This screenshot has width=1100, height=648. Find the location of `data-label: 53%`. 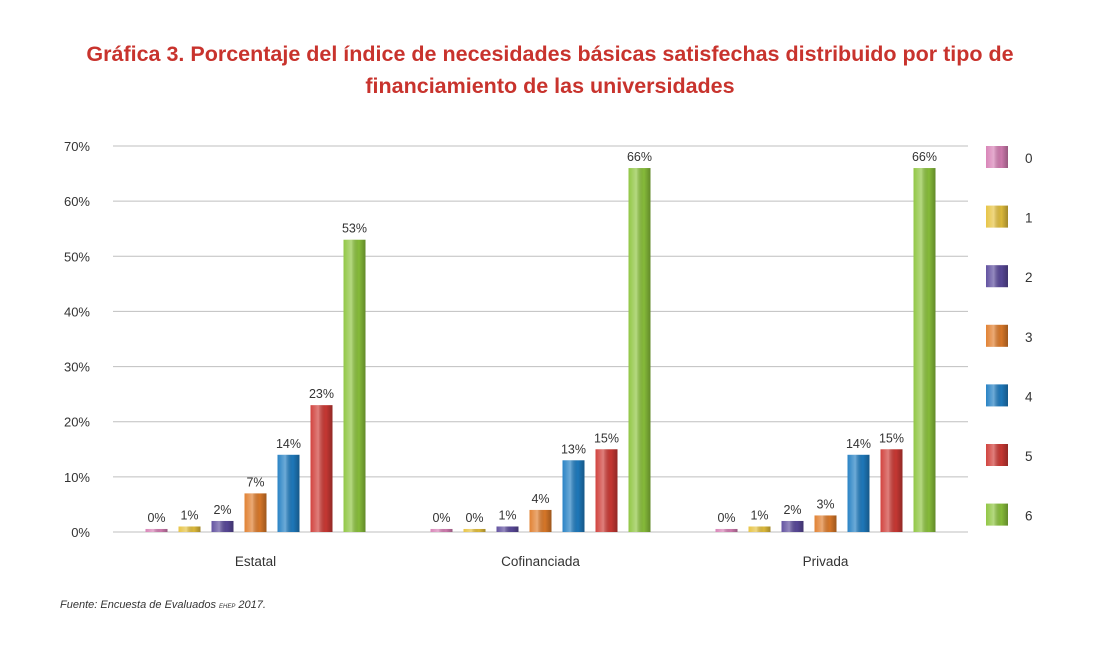

data-label: 53% is located at coordinates (354, 229).